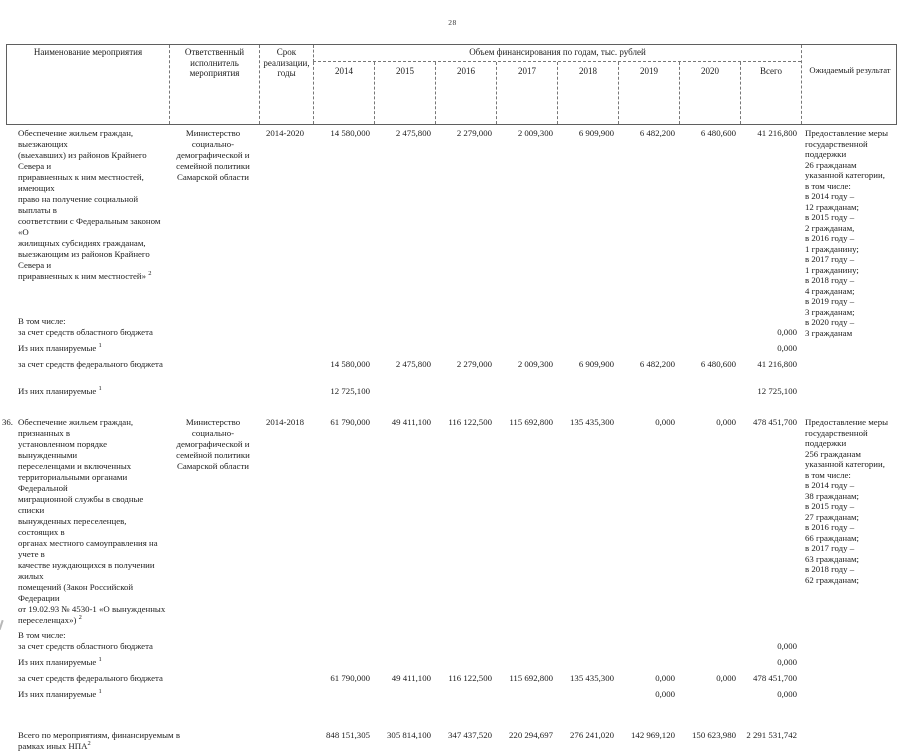  What do you see at coordinates (465, 93) in the screenshot?
I see `header-year-2016: 2016` at bounding box center [465, 93].